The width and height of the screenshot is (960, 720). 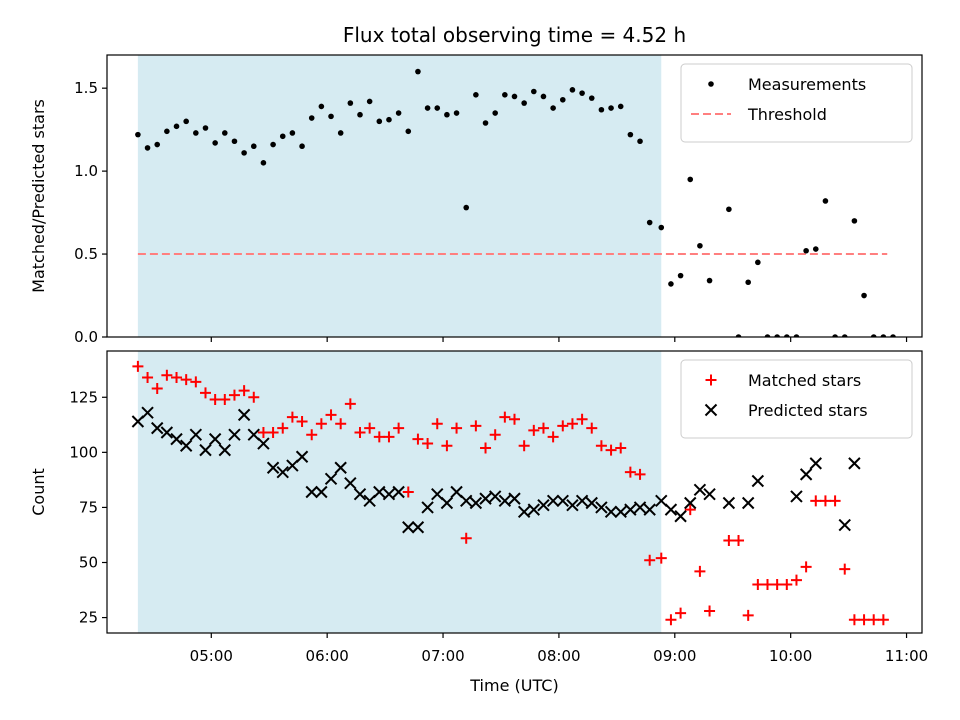 What do you see at coordinates (807, 84) in the screenshot?
I see `legend-label: Measurements` at bounding box center [807, 84].